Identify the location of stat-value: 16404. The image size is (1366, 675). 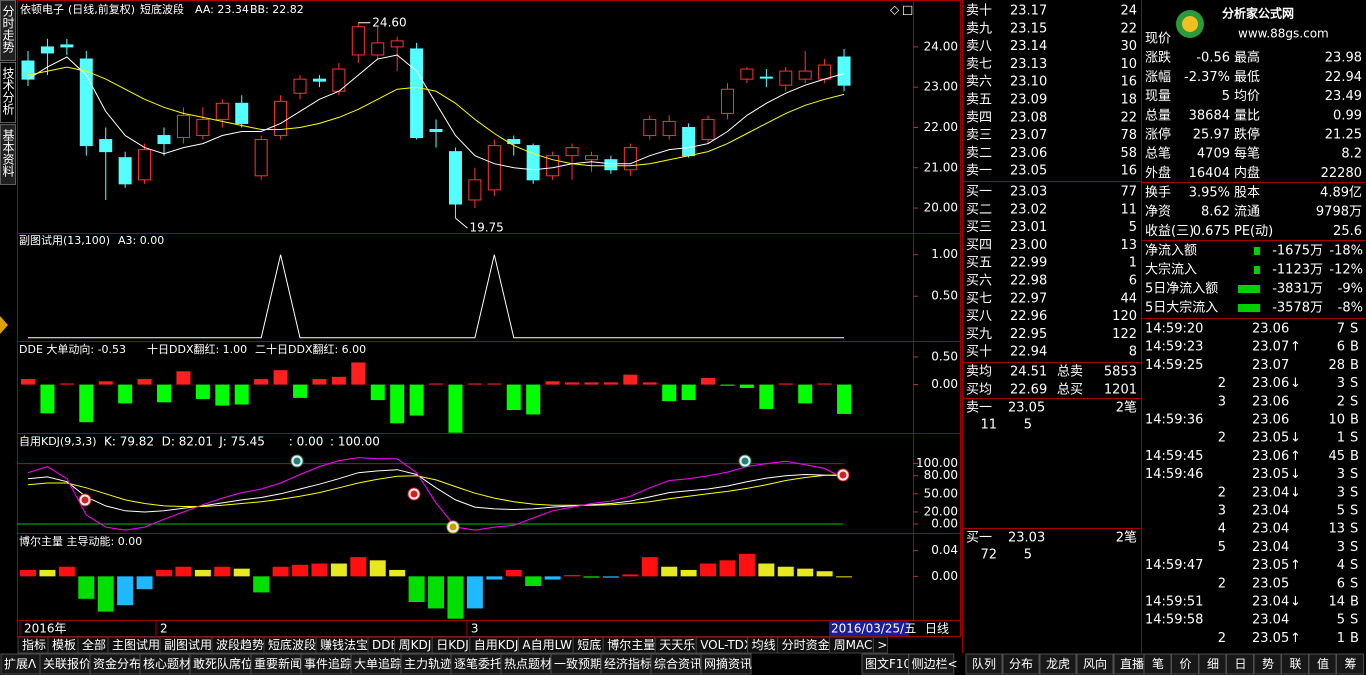
(1209, 173).